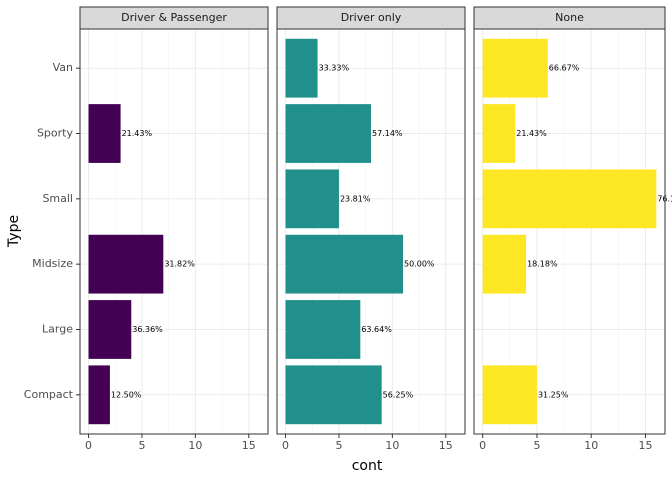 This screenshot has width=672, height=480. Describe the element at coordinates (147, 329) in the screenshot. I see `bar-label: 36.36%` at that location.